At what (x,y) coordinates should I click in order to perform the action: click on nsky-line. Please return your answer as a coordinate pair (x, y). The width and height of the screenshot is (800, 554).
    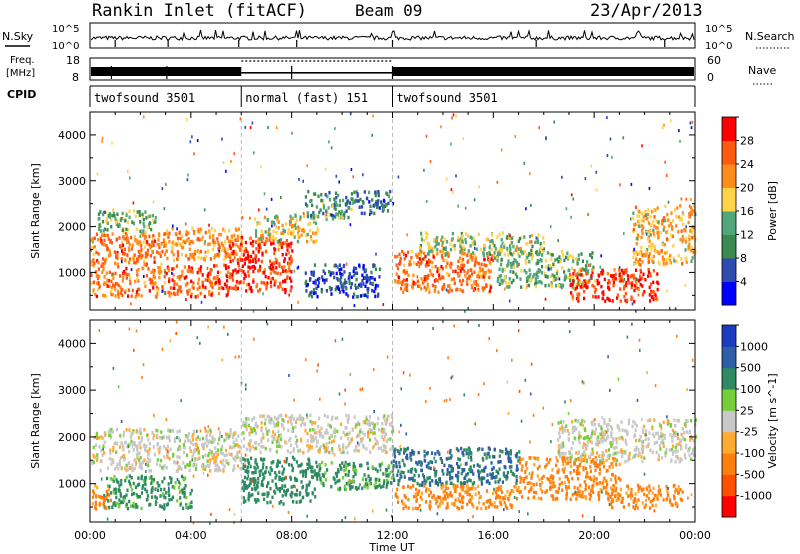
    Looking at the image, I should click on (392, 35).